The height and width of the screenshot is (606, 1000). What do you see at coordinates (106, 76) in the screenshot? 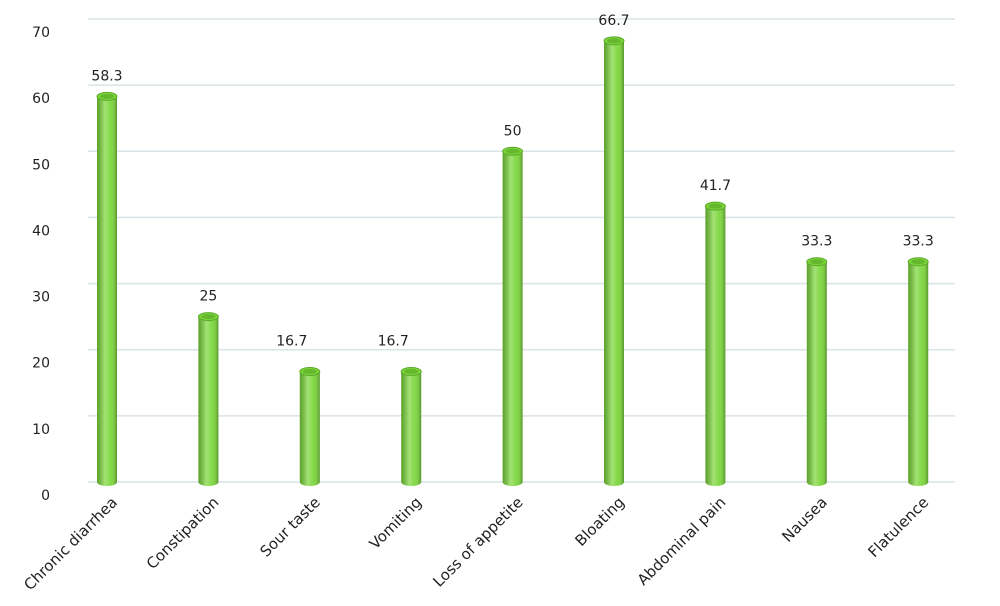
I see `value-label: 58.3` at bounding box center [106, 76].